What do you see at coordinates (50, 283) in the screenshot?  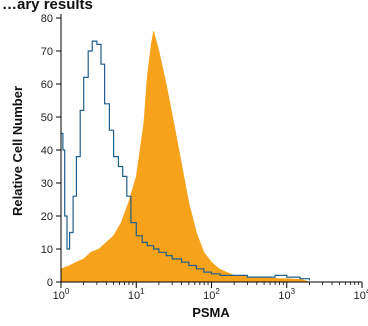 I see `y-tick-label: 0` at bounding box center [50, 283].